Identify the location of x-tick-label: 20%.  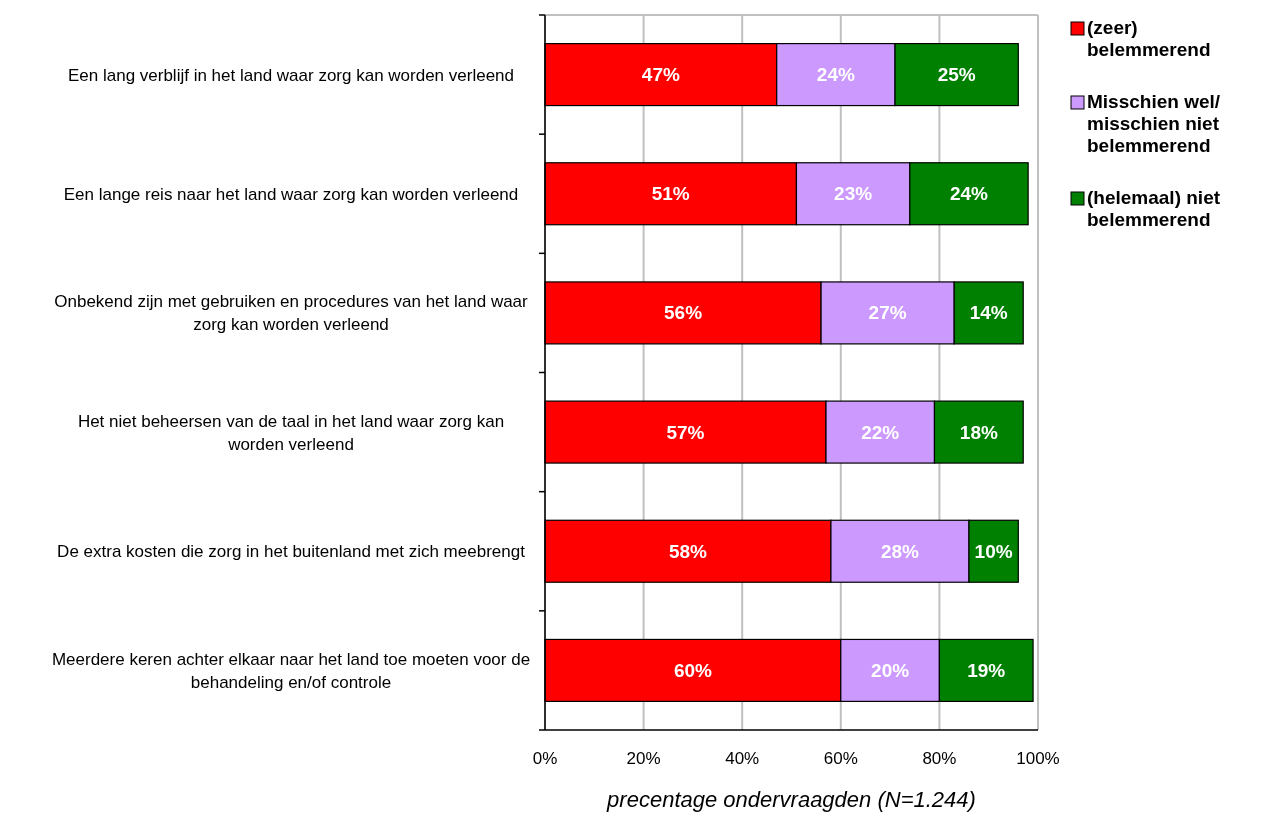
(643, 758).